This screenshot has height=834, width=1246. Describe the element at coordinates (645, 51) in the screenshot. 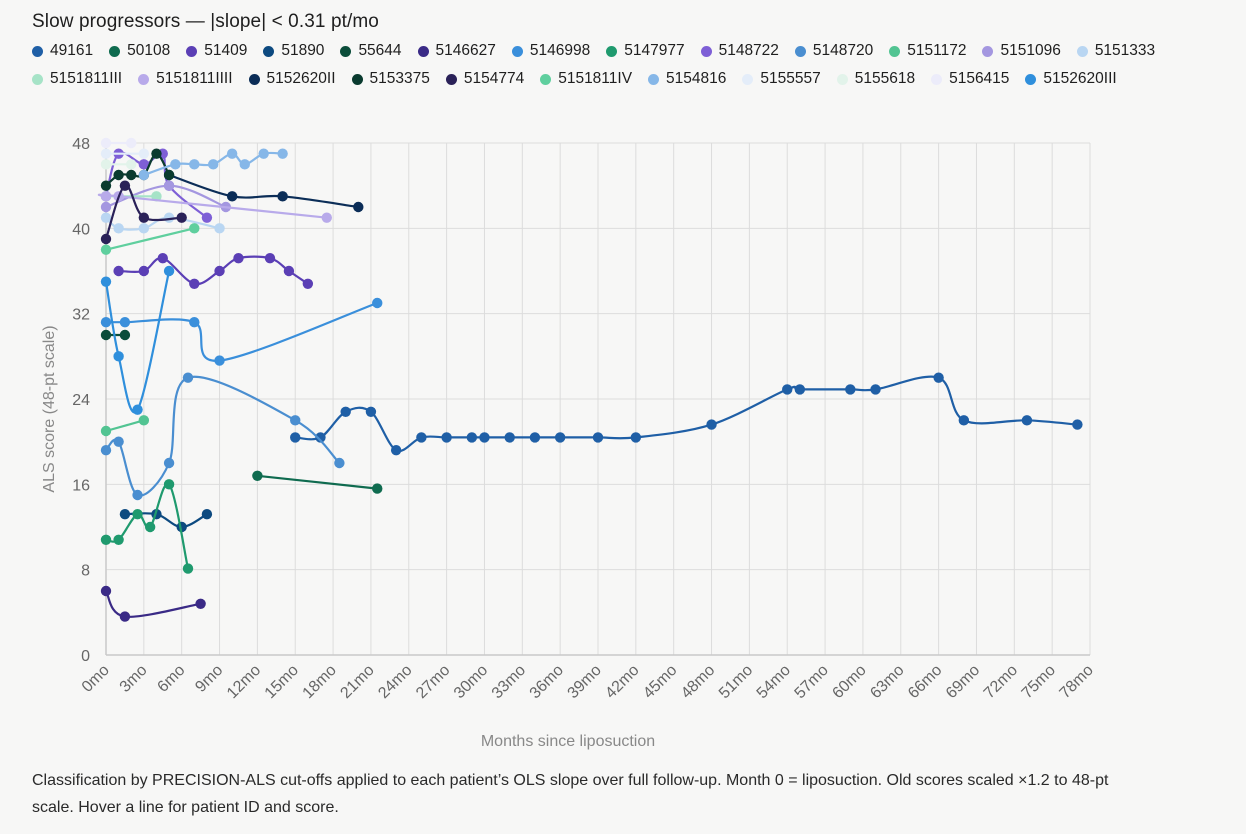

I see `legend-item: 5147977` at that location.